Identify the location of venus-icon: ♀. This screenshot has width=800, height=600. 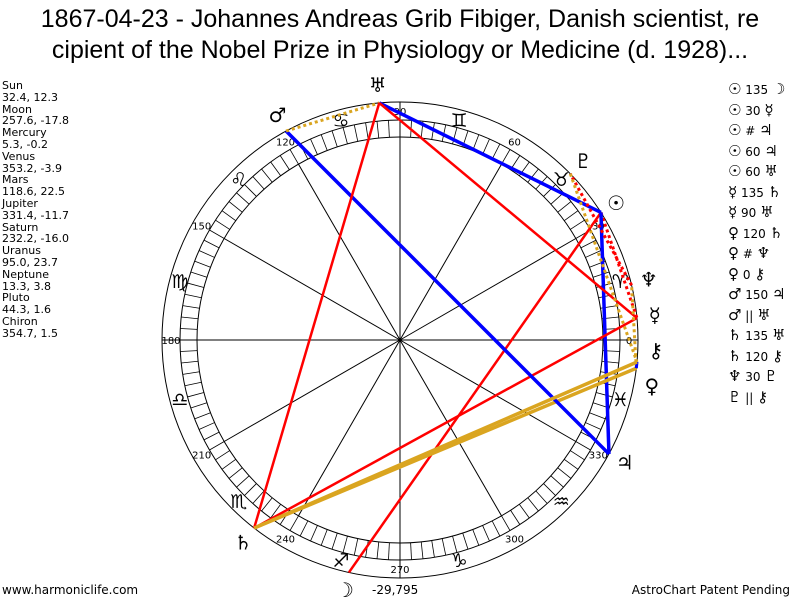
(651, 386).